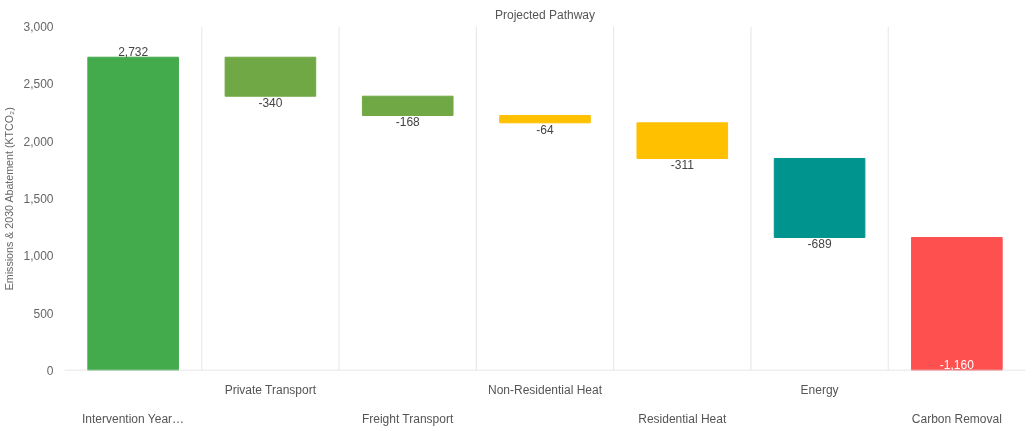  I want to click on y-axis-title: Emissions & 2030 Abatement (KTCO₂), so click(9, 199).